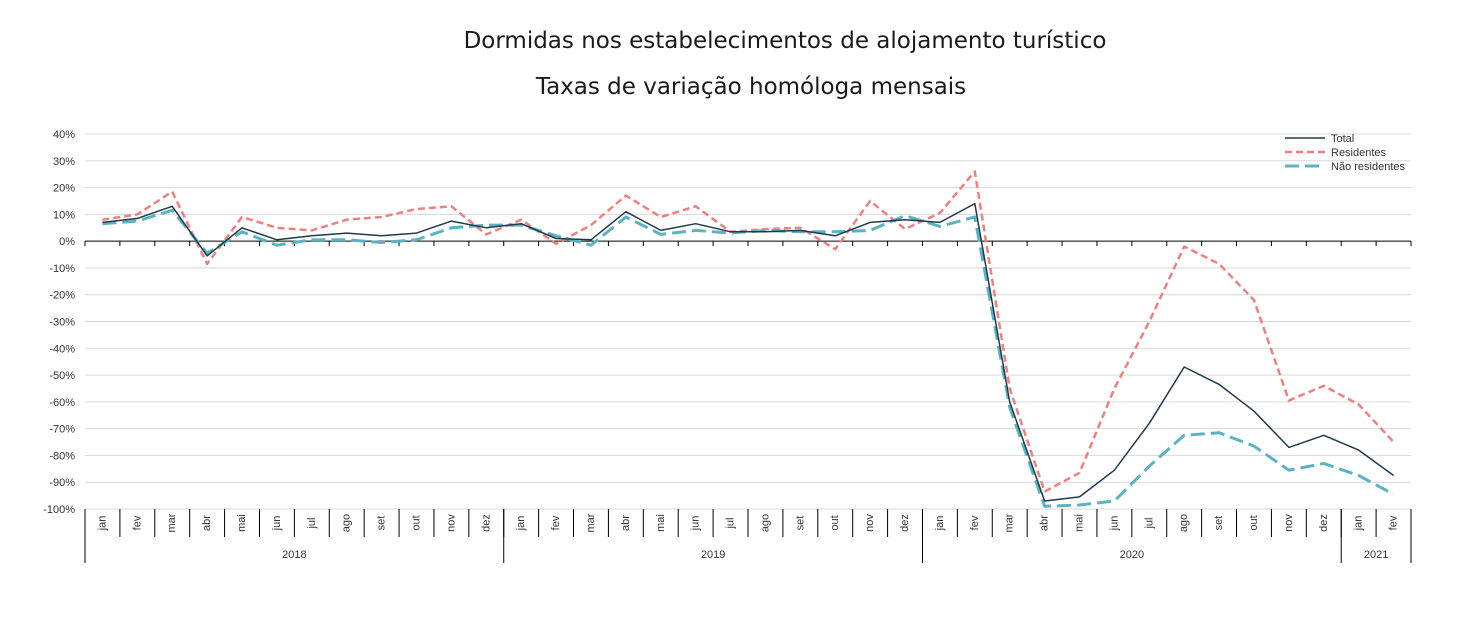 The image size is (1474, 618). I want to click on y-tick-label: -10%, so click(62, 269).